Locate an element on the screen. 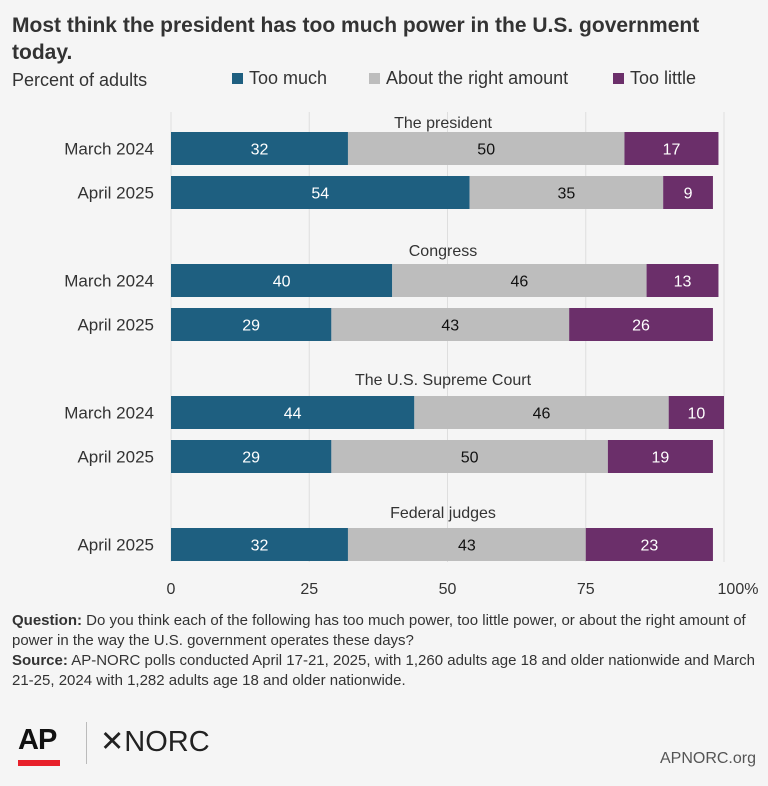 This screenshot has height=786, width=768. legend-item-too-little: Too little is located at coordinates (654, 78).